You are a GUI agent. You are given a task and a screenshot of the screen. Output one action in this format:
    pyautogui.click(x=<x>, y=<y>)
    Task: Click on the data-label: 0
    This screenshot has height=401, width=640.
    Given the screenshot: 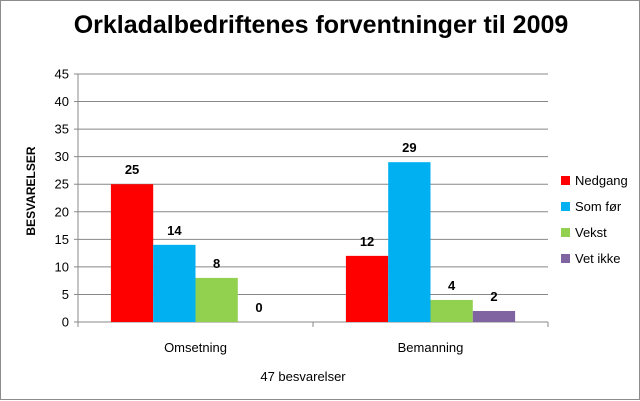 What is the action you would take?
    pyautogui.click(x=258, y=307)
    